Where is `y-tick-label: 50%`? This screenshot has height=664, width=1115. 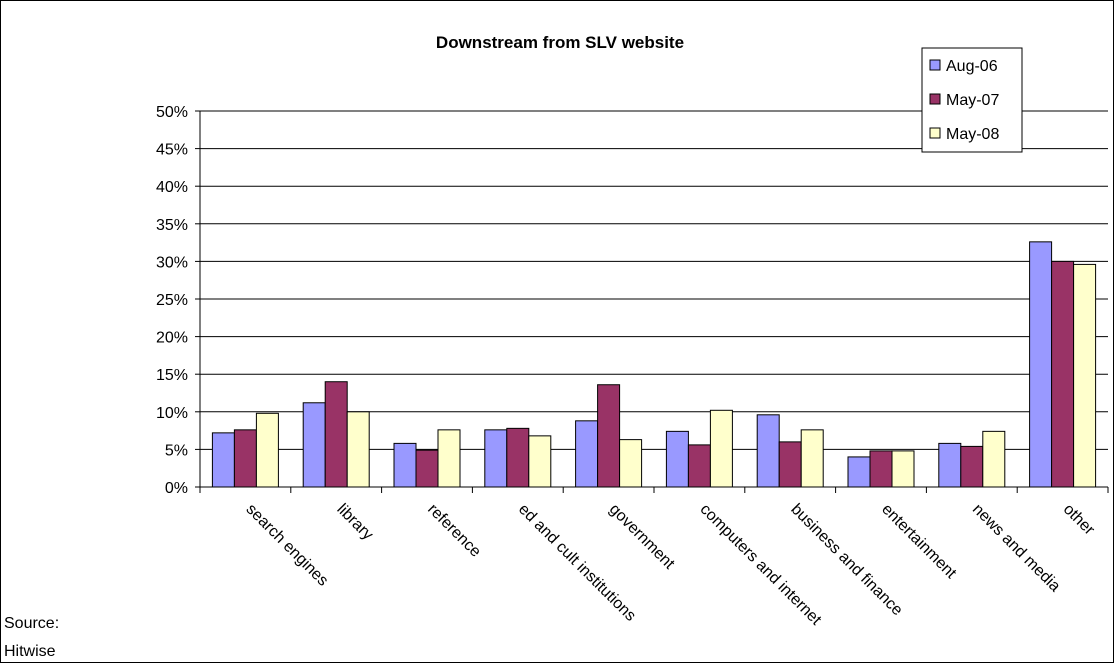 y-tick-label: 50% is located at coordinates (172, 112).